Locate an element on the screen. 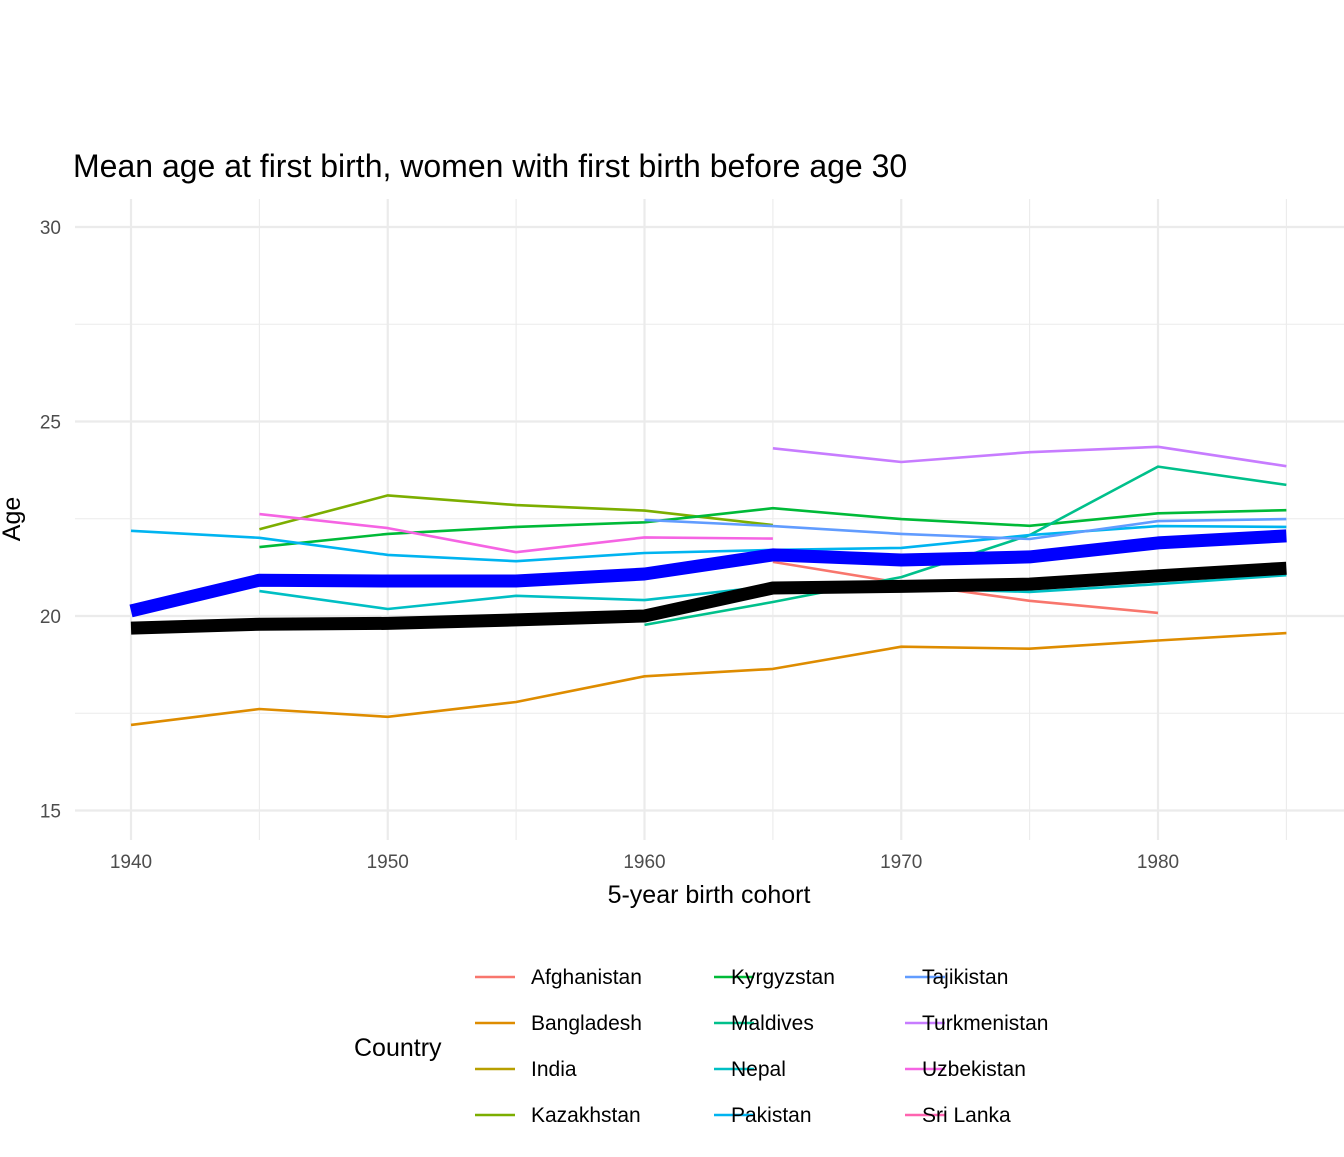  series-line-tajikistan is located at coordinates (965, 529).